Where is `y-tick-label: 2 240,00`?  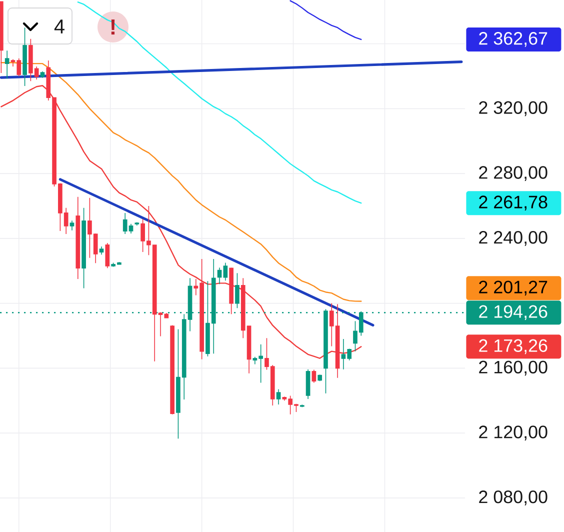
y-tick-label: 2 240,00 is located at coordinates (513, 238).